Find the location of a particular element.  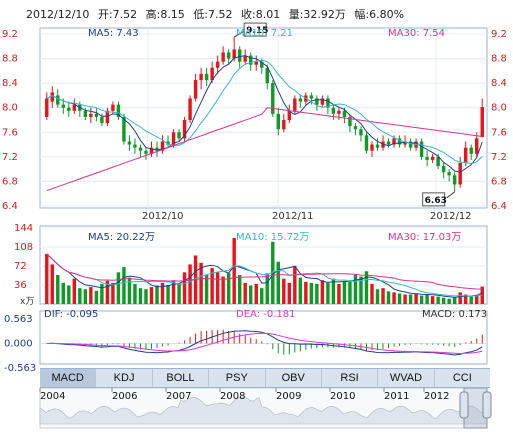

timeline-navigator: 2004 2006 2007 2008 2009 2010 2011 2012 is located at coordinates (265, 408).